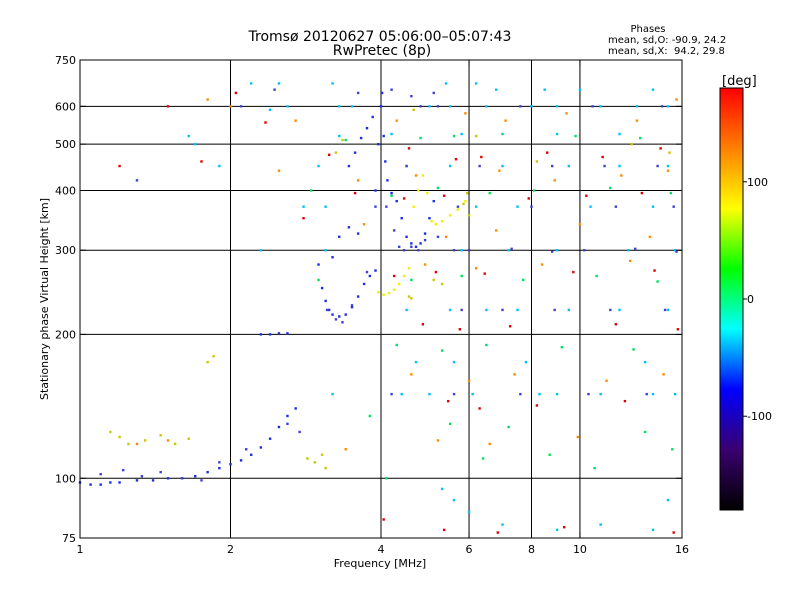  I want to click on phases-o-stats: mean, sd,O: -90.9, 24.2, so click(667, 40).